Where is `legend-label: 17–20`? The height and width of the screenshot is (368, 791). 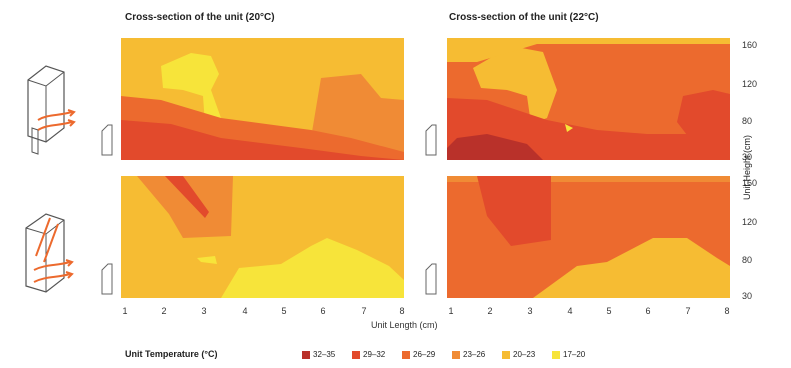 legend-label: 17–20 is located at coordinates (574, 354).